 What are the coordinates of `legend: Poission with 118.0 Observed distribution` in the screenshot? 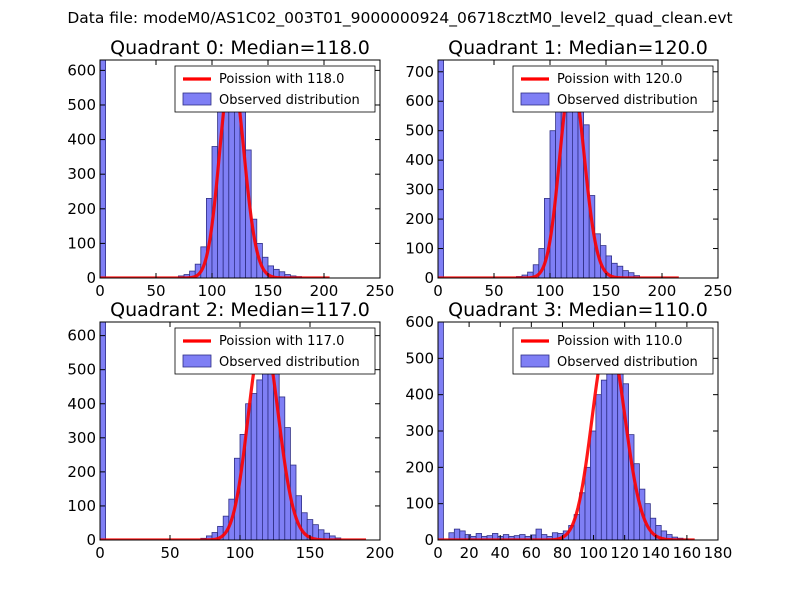 It's located at (275, 89).